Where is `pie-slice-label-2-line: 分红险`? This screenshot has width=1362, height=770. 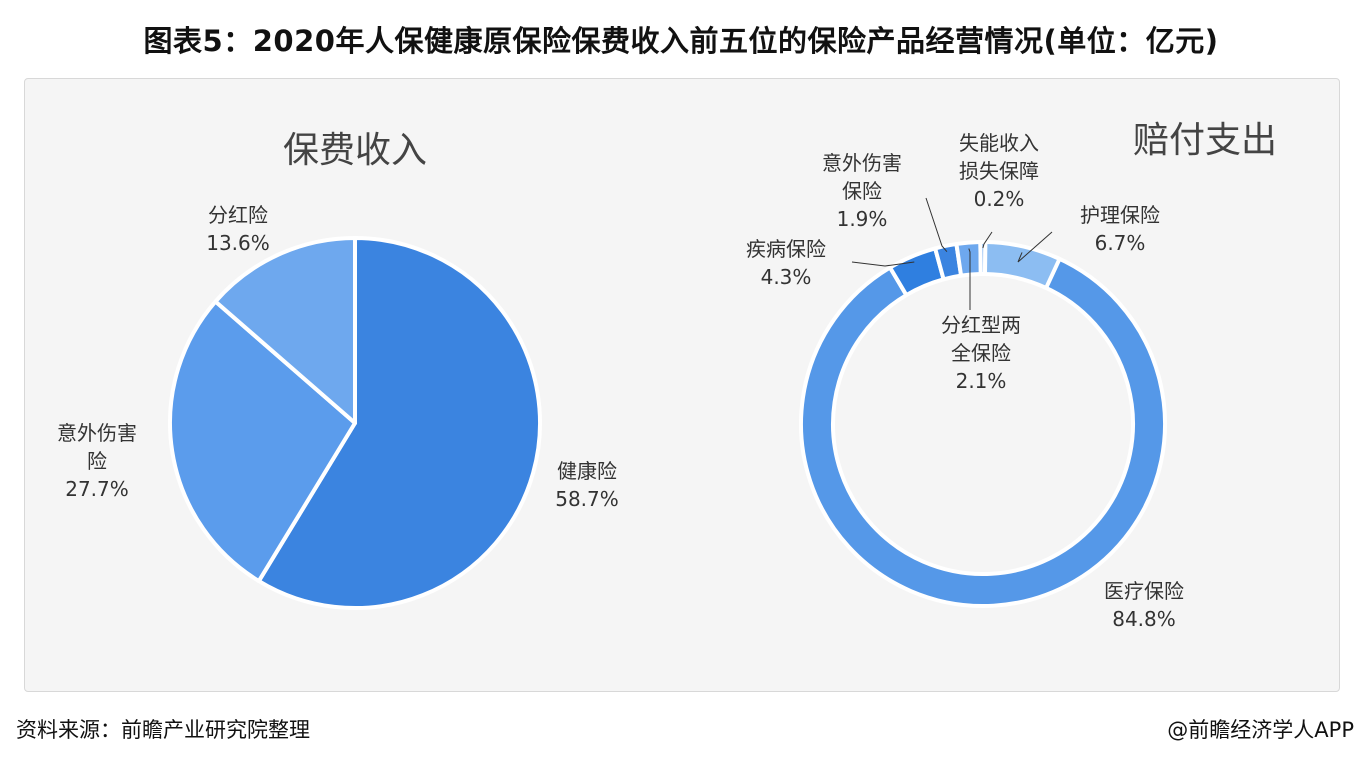
pie-slice-label-2-line: 分红险 is located at coordinates (238, 215).